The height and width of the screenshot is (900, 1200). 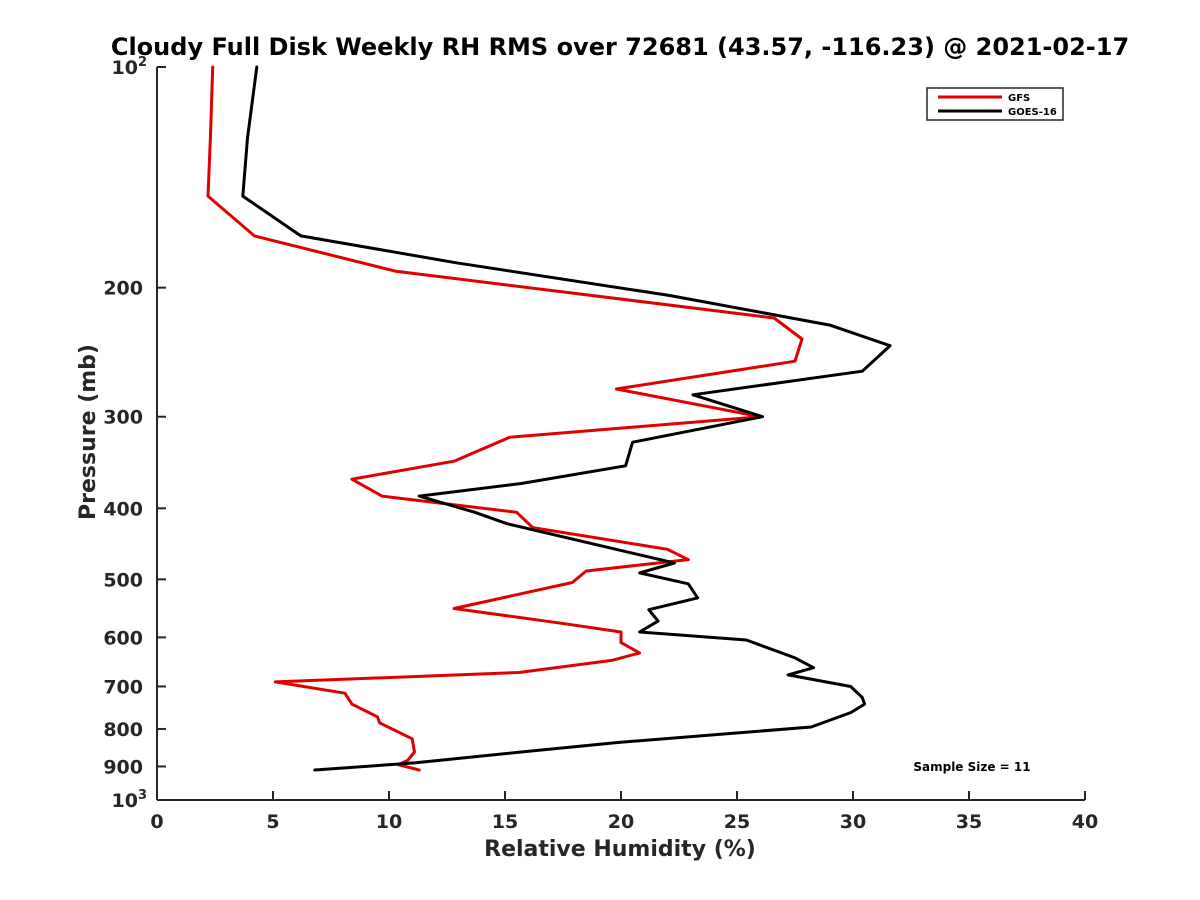 I want to click on y-tick-label: 400, so click(x=123, y=509).